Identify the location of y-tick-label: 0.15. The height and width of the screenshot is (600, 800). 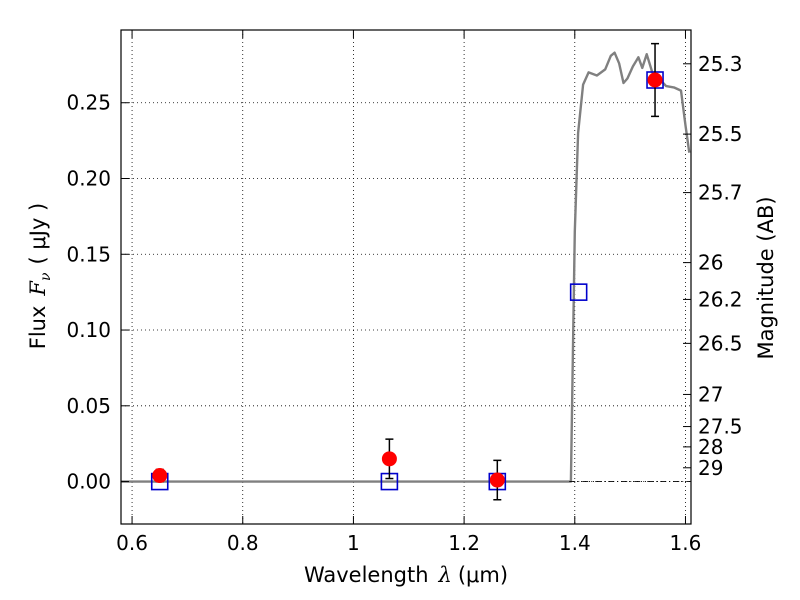
(88, 254).